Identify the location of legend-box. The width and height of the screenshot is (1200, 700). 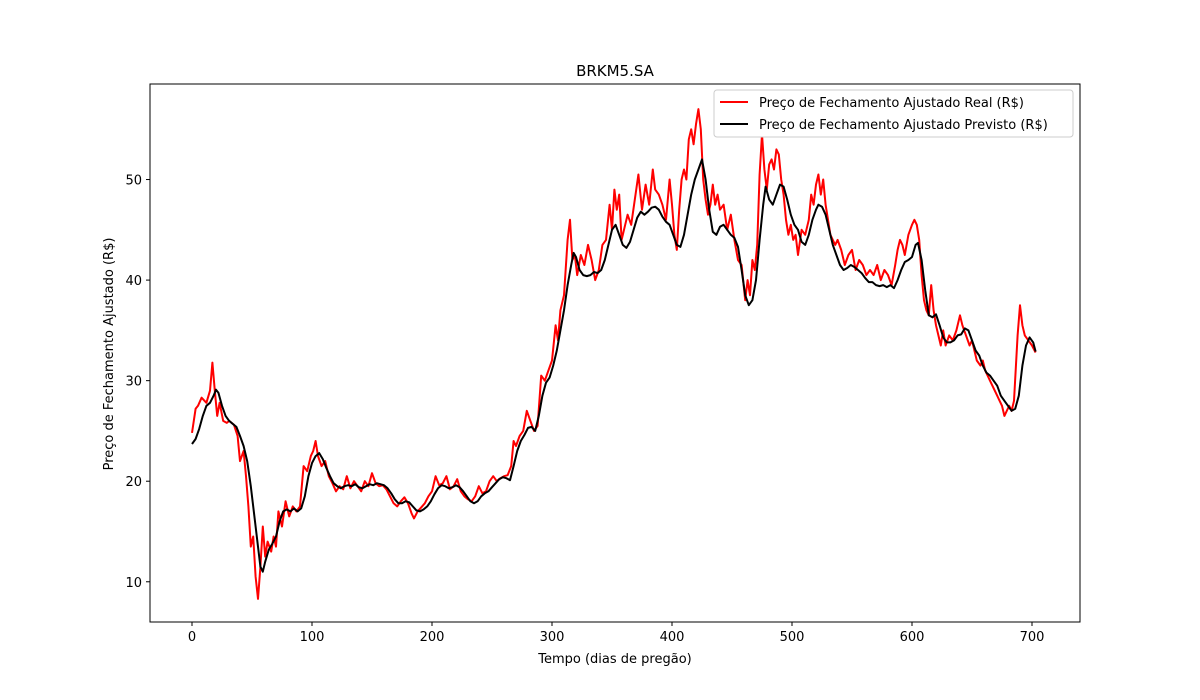
(893, 113).